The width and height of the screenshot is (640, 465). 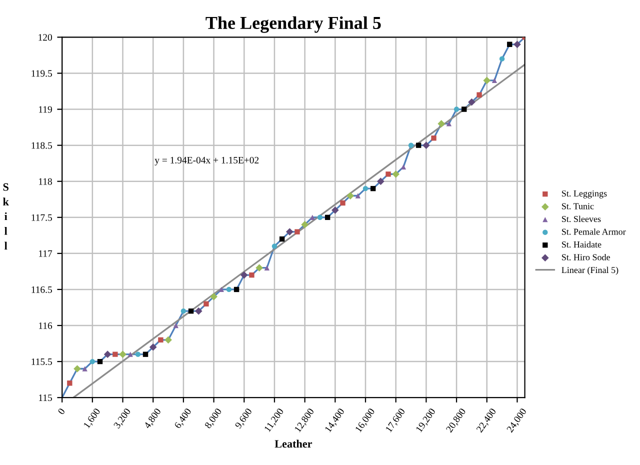 I want to click on y-tick-label: 117, so click(x=45, y=253).